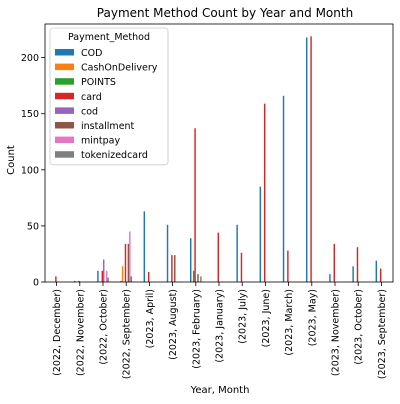  What do you see at coordinates (64, 140) in the screenshot?
I see `legend-swatch-mintpay` at bounding box center [64, 140].